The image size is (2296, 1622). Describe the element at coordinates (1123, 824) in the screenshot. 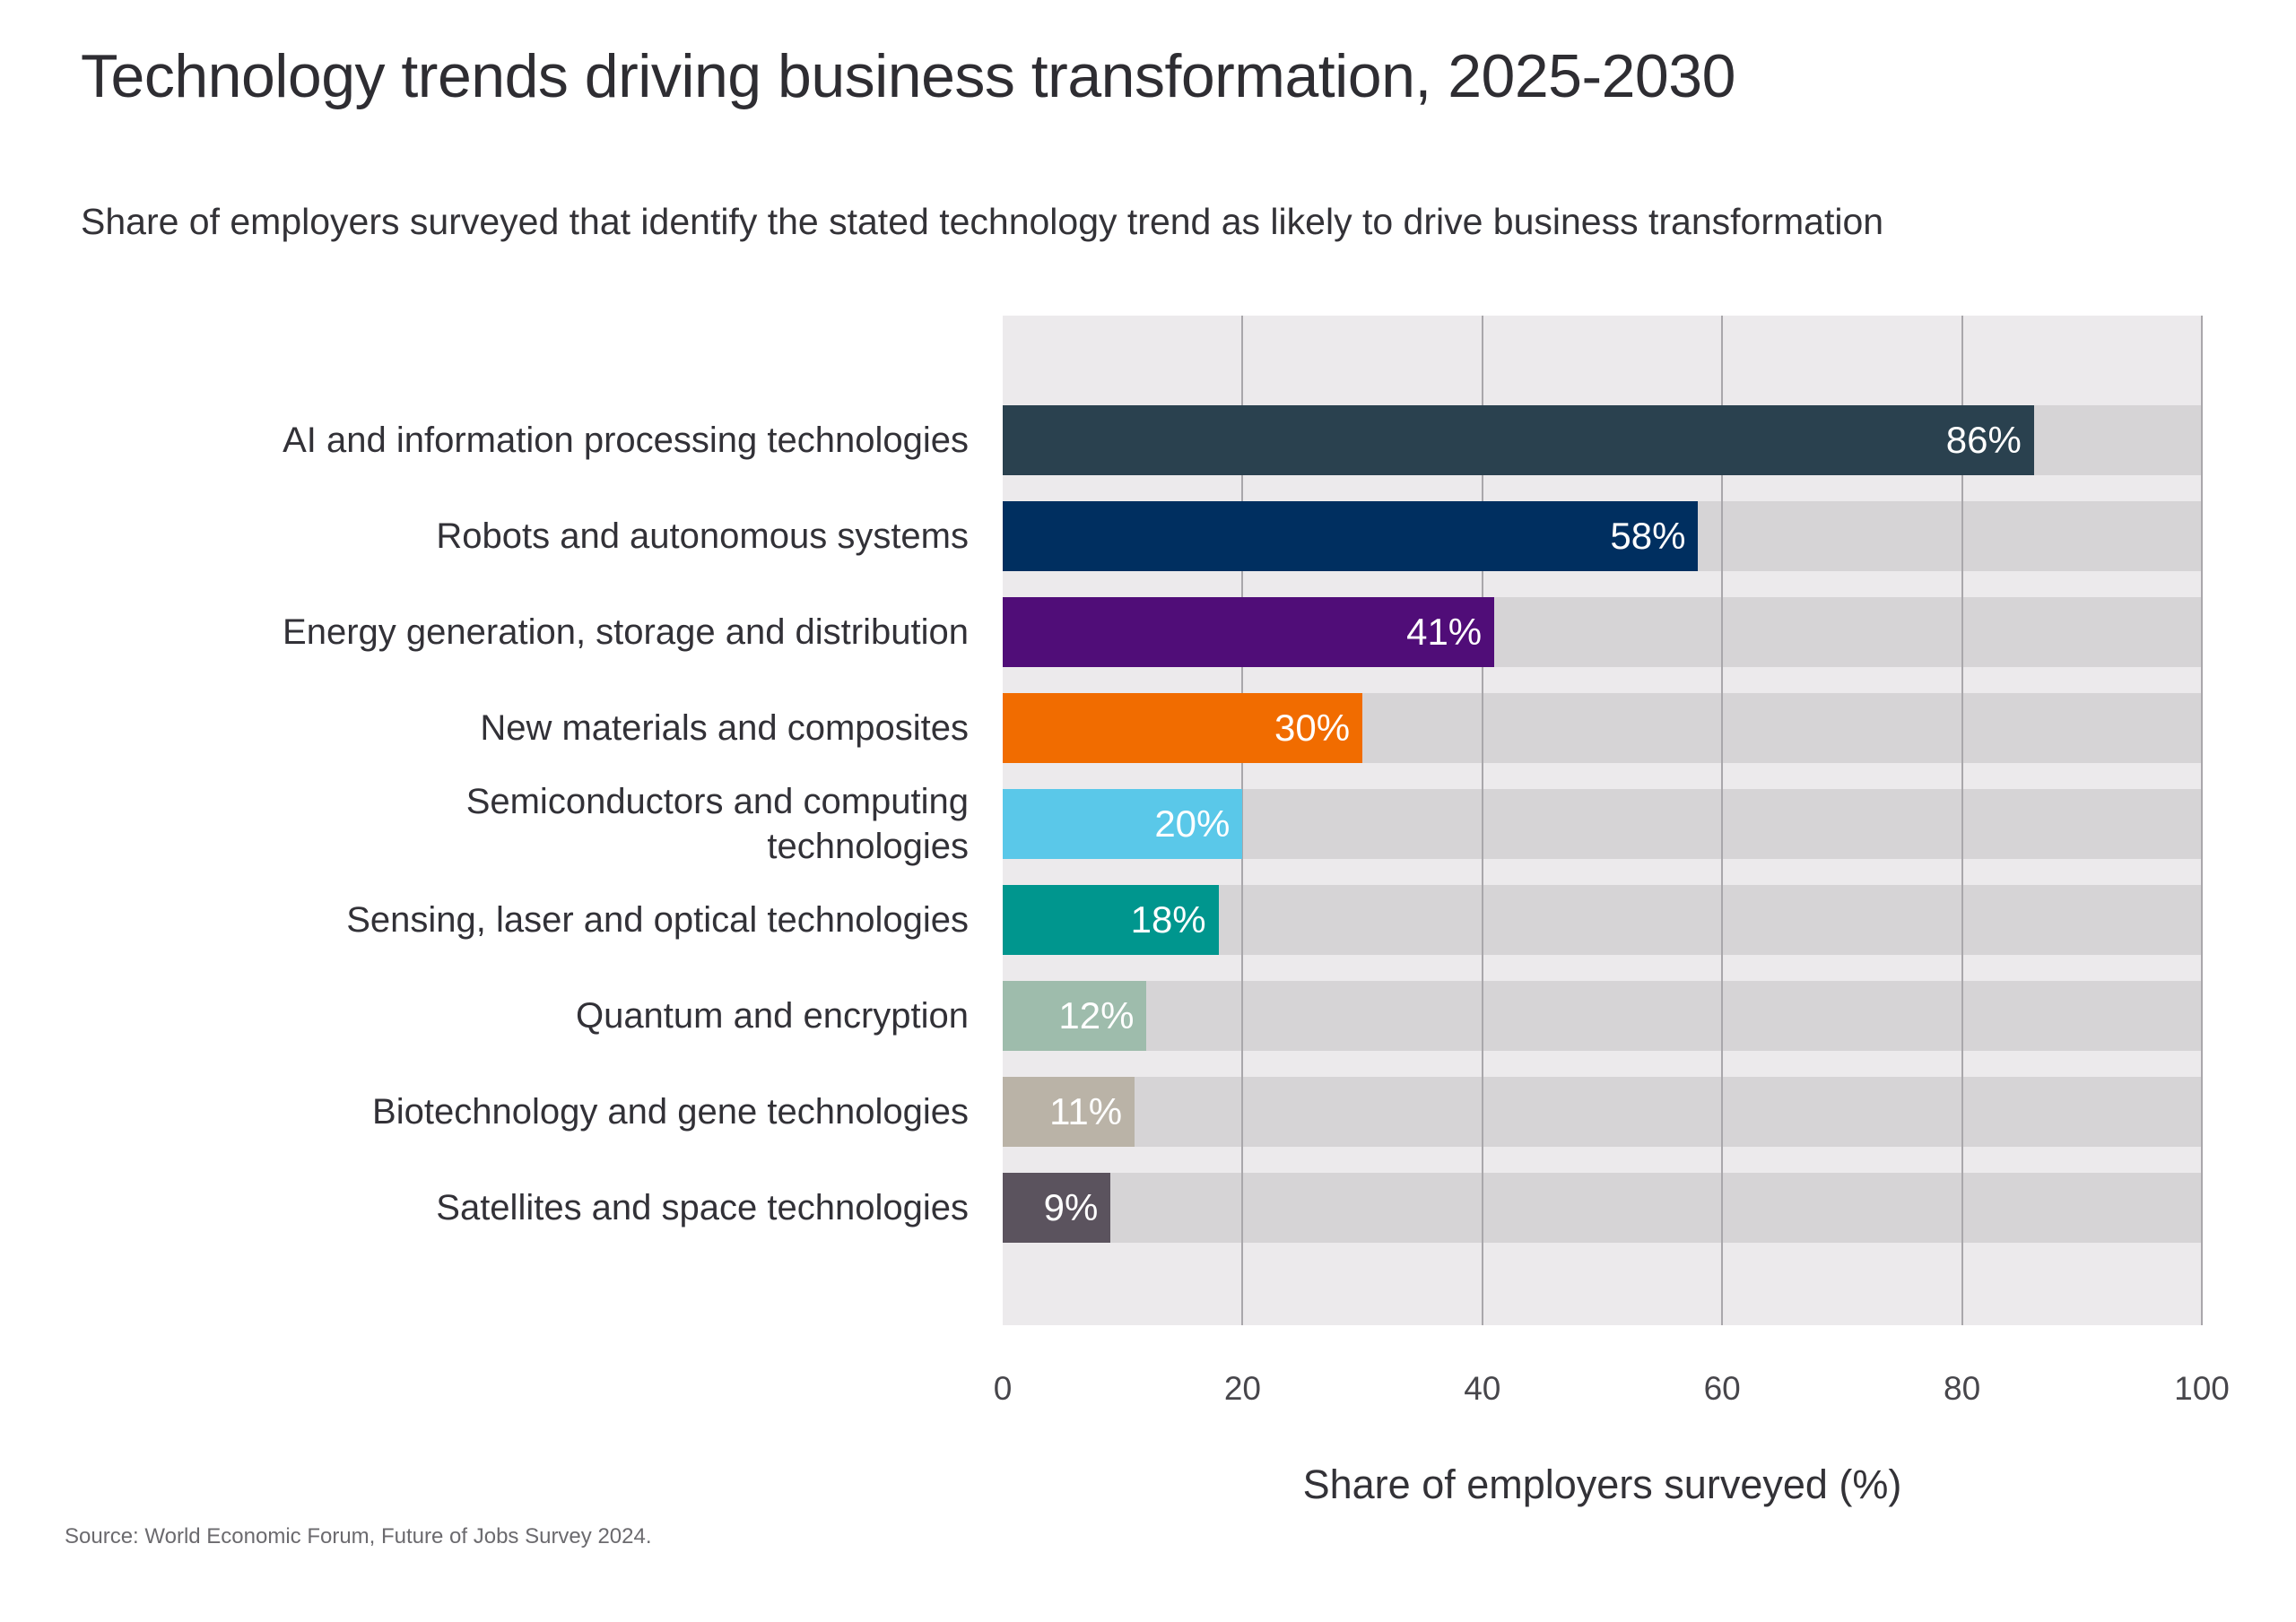

I see `bar-5: 20%` at that location.